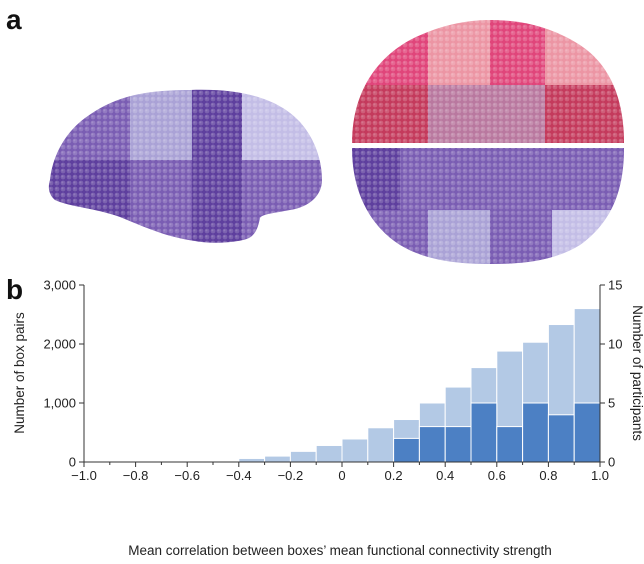  What do you see at coordinates (445, 475) in the screenshot?
I see `x-tick-label: 0.4` at bounding box center [445, 475].